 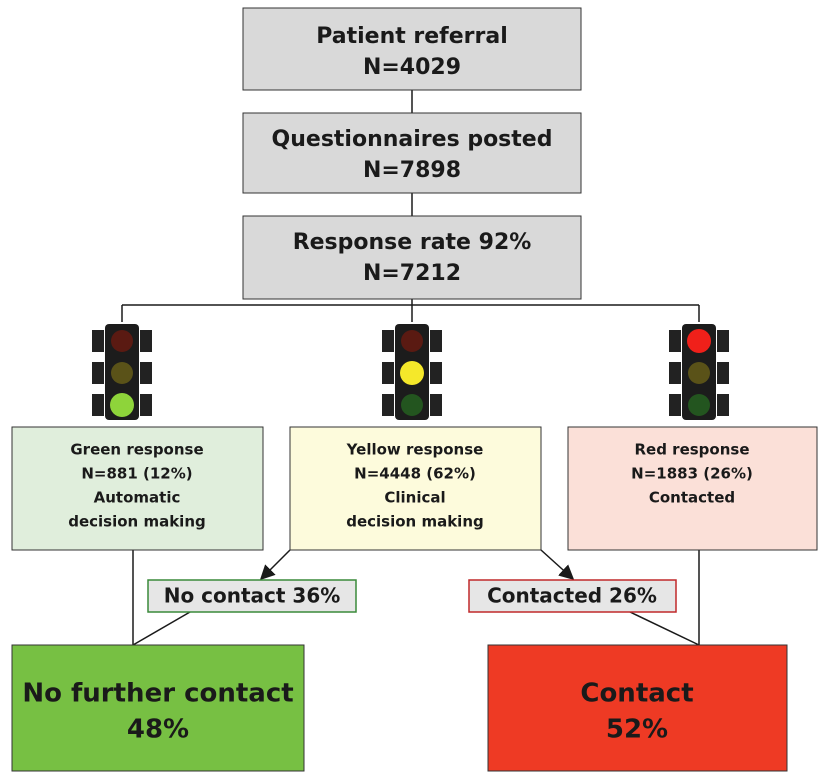 I want to click on response-text: N=881 (12%), so click(x=136, y=474).